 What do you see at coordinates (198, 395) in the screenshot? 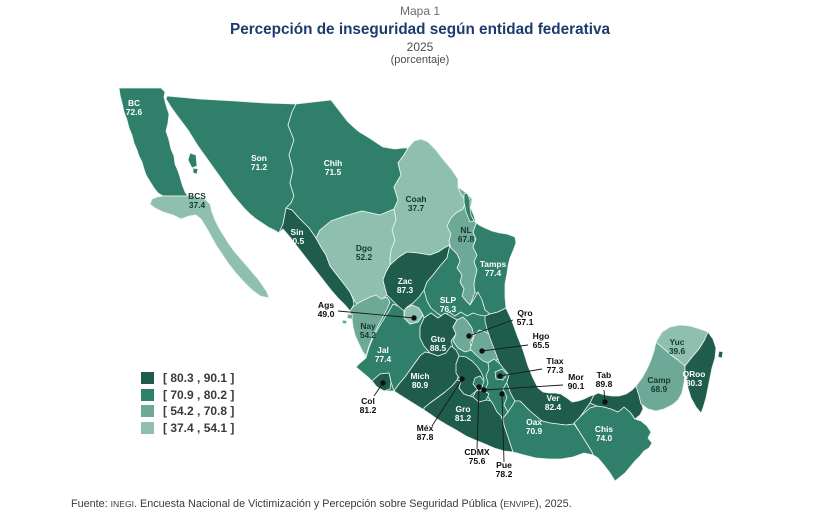
I see `svg-text: [ 70.9 , 80.2 ]` at bounding box center [198, 395].